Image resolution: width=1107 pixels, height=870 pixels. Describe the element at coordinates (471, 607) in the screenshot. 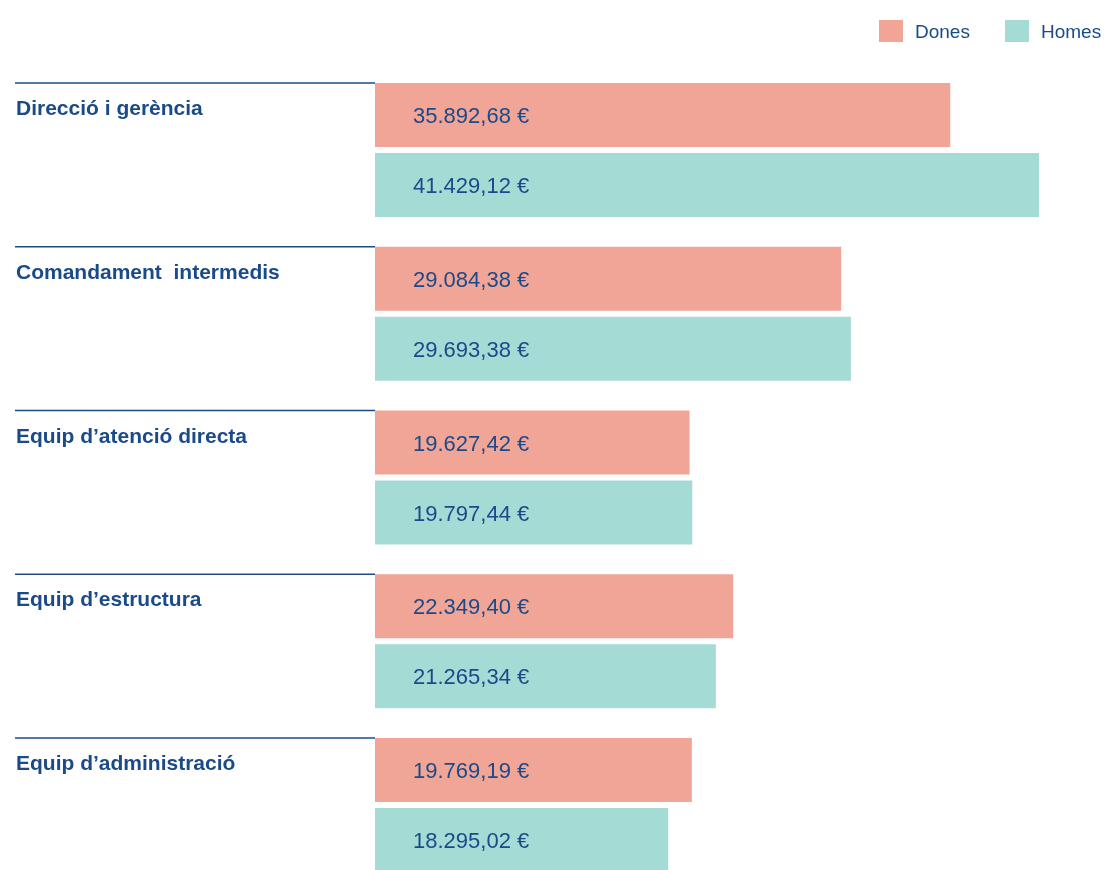

I see `data-label: 22.349,40 €` at that location.